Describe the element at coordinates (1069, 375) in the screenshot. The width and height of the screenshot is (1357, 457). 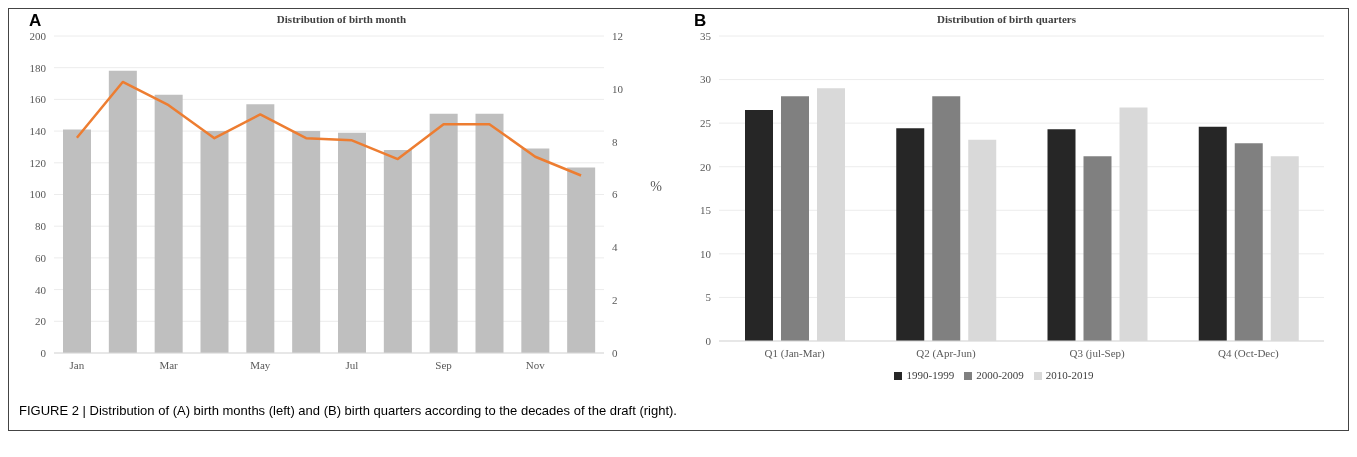
I see `legend-label: 2010-2019` at that location.